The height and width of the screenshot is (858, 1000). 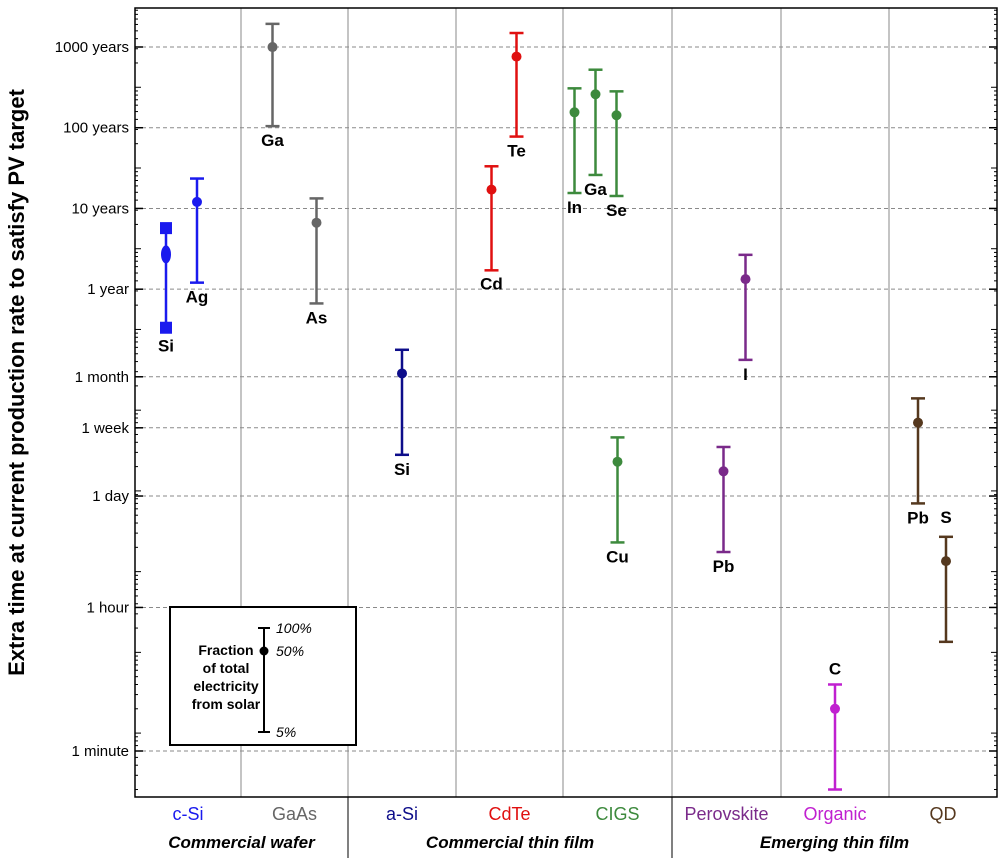 What do you see at coordinates (92, 47) in the screenshot?
I see `y-tick-label-0: 1000 years` at bounding box center [92, 47].